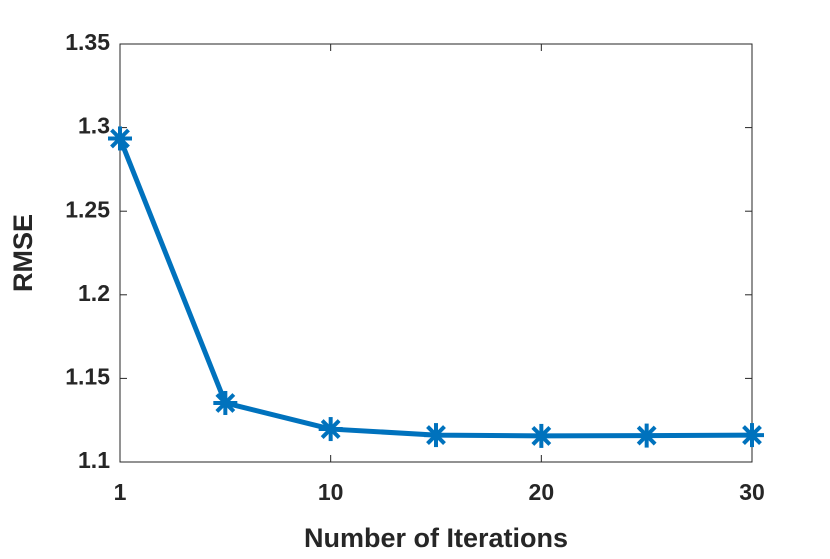 This screenshot has width=830, height=559. Describe the element at coordinates (436, 538) in the screenshot. I see `x-axis-label: Number of Iterations` at that location.